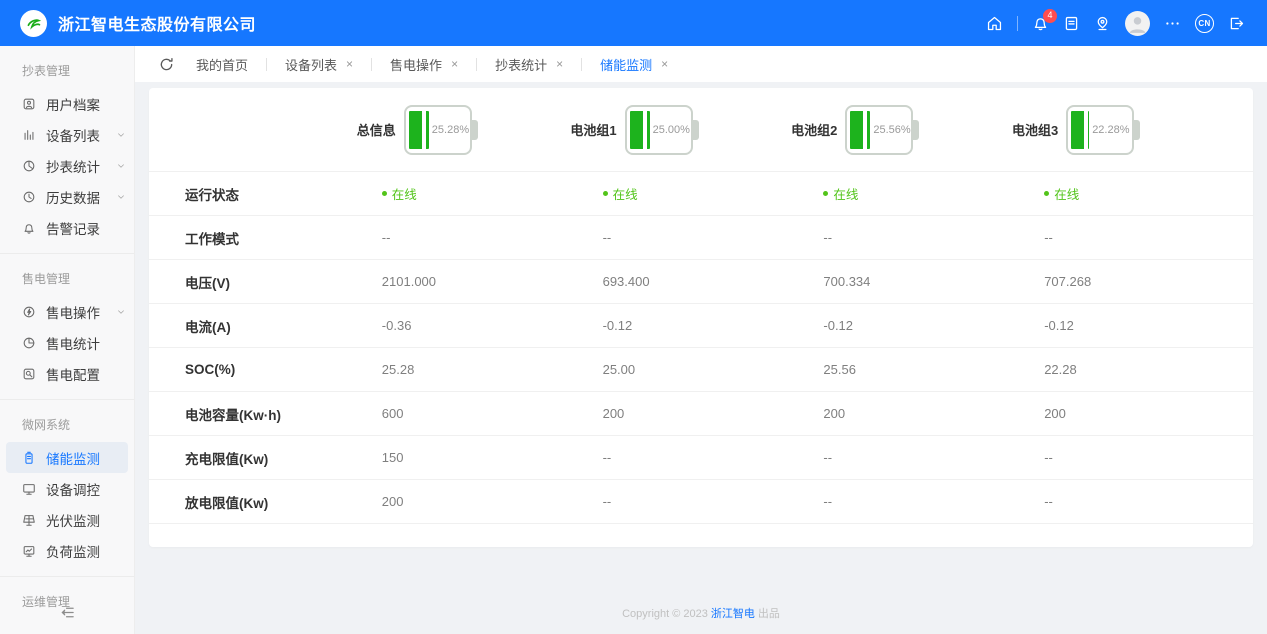 The image size is (1267, 634). Describe the element at coordinates (1172, 23) in the screenshot. I see `more-ellipsis-icon` at that location.